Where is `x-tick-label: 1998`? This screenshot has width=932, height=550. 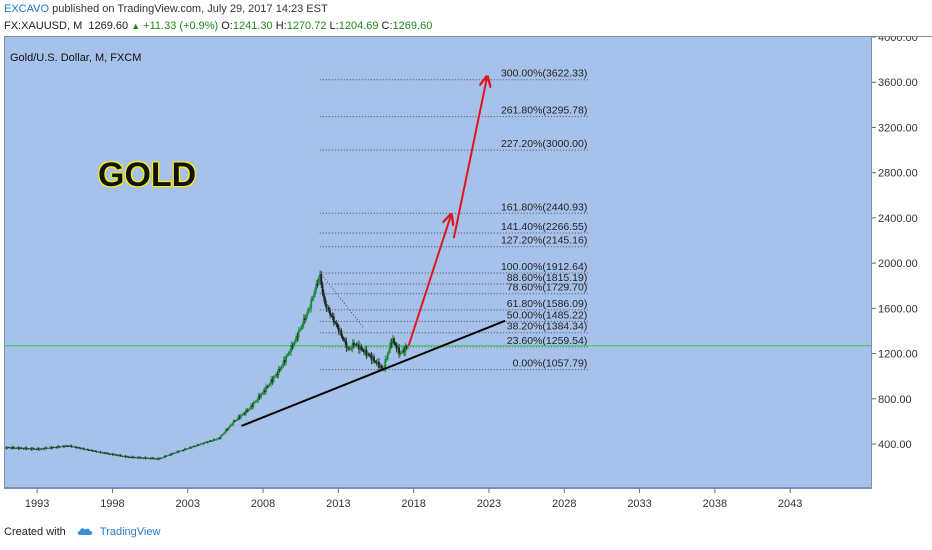 x-tick-label: 1998 is located at coordinates (112, 504).